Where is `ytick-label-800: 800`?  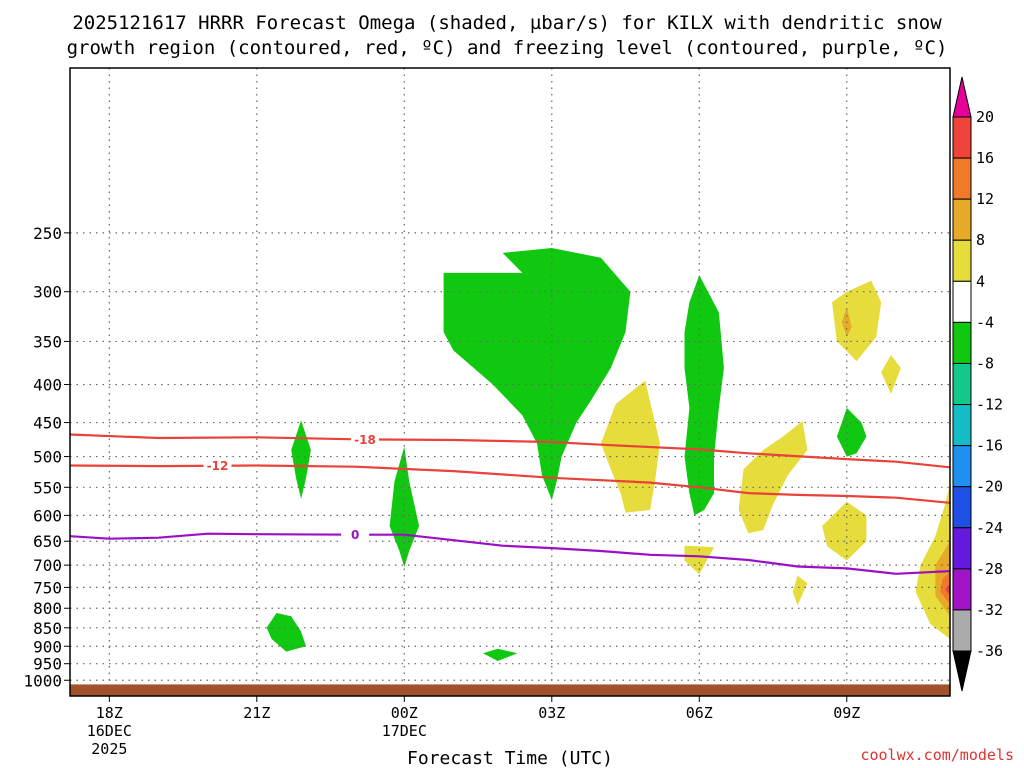
ytick-label-800: 800 is located at coordinates (47, 608).